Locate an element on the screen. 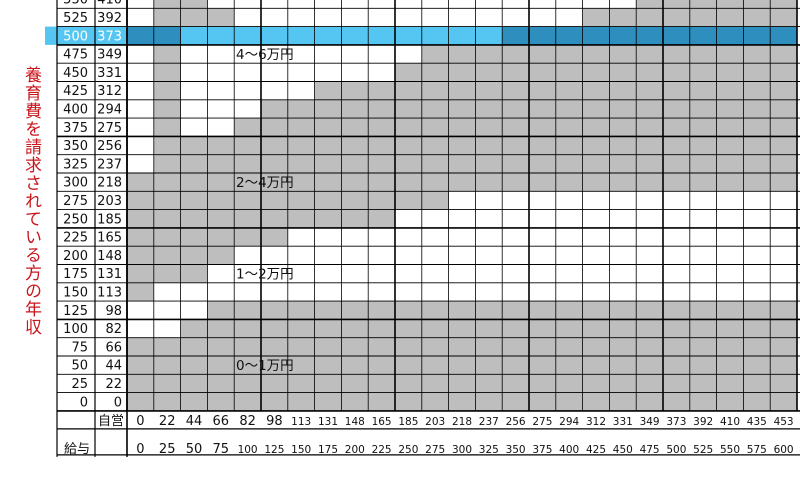 Image resolution: width=800 pixels, height=500 pixels. row-key-label: 475 is located at coordinates (75, 55).